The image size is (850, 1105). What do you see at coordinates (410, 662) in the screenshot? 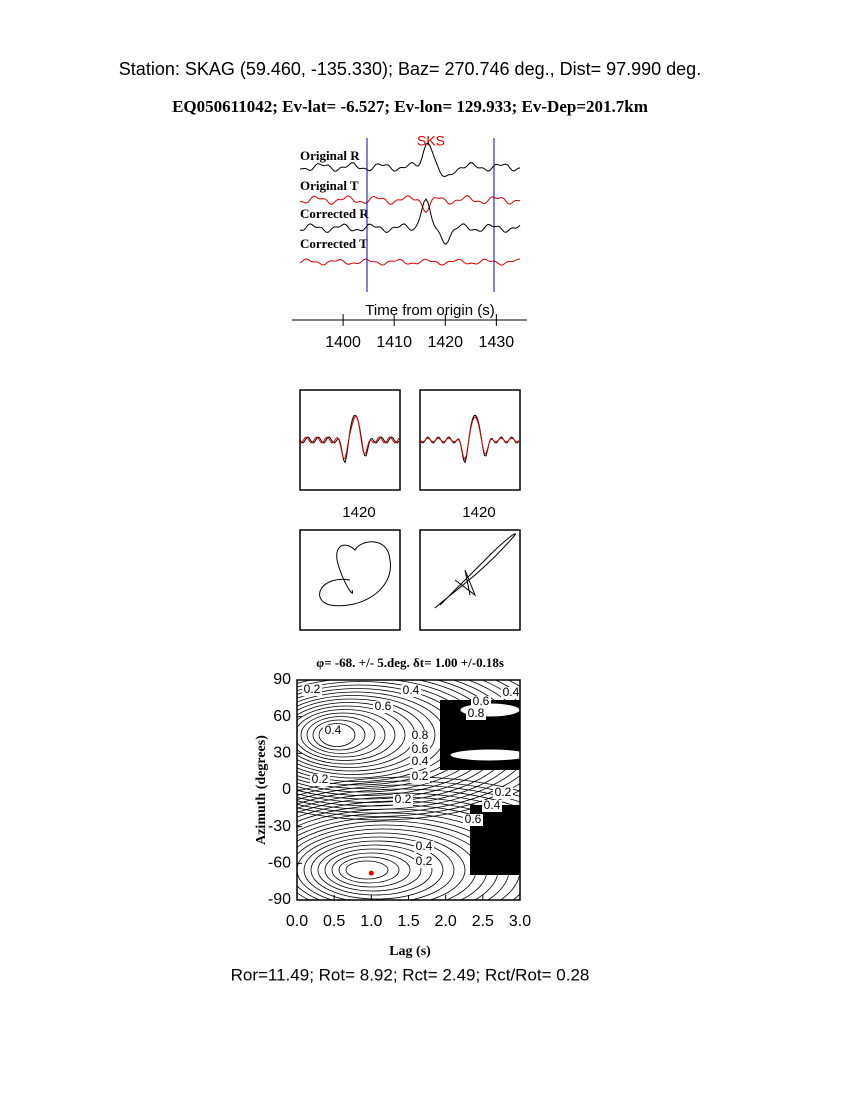
I see `grid-search-title: φ= -68. +/- 5.deg. δt= 1.00 +/-0.18s` at bounding box center [410, 662].